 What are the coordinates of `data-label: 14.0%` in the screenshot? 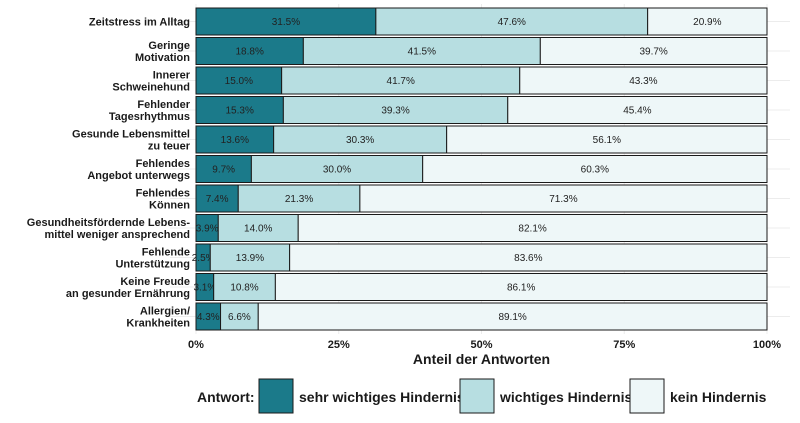 It's located at (258, 229).